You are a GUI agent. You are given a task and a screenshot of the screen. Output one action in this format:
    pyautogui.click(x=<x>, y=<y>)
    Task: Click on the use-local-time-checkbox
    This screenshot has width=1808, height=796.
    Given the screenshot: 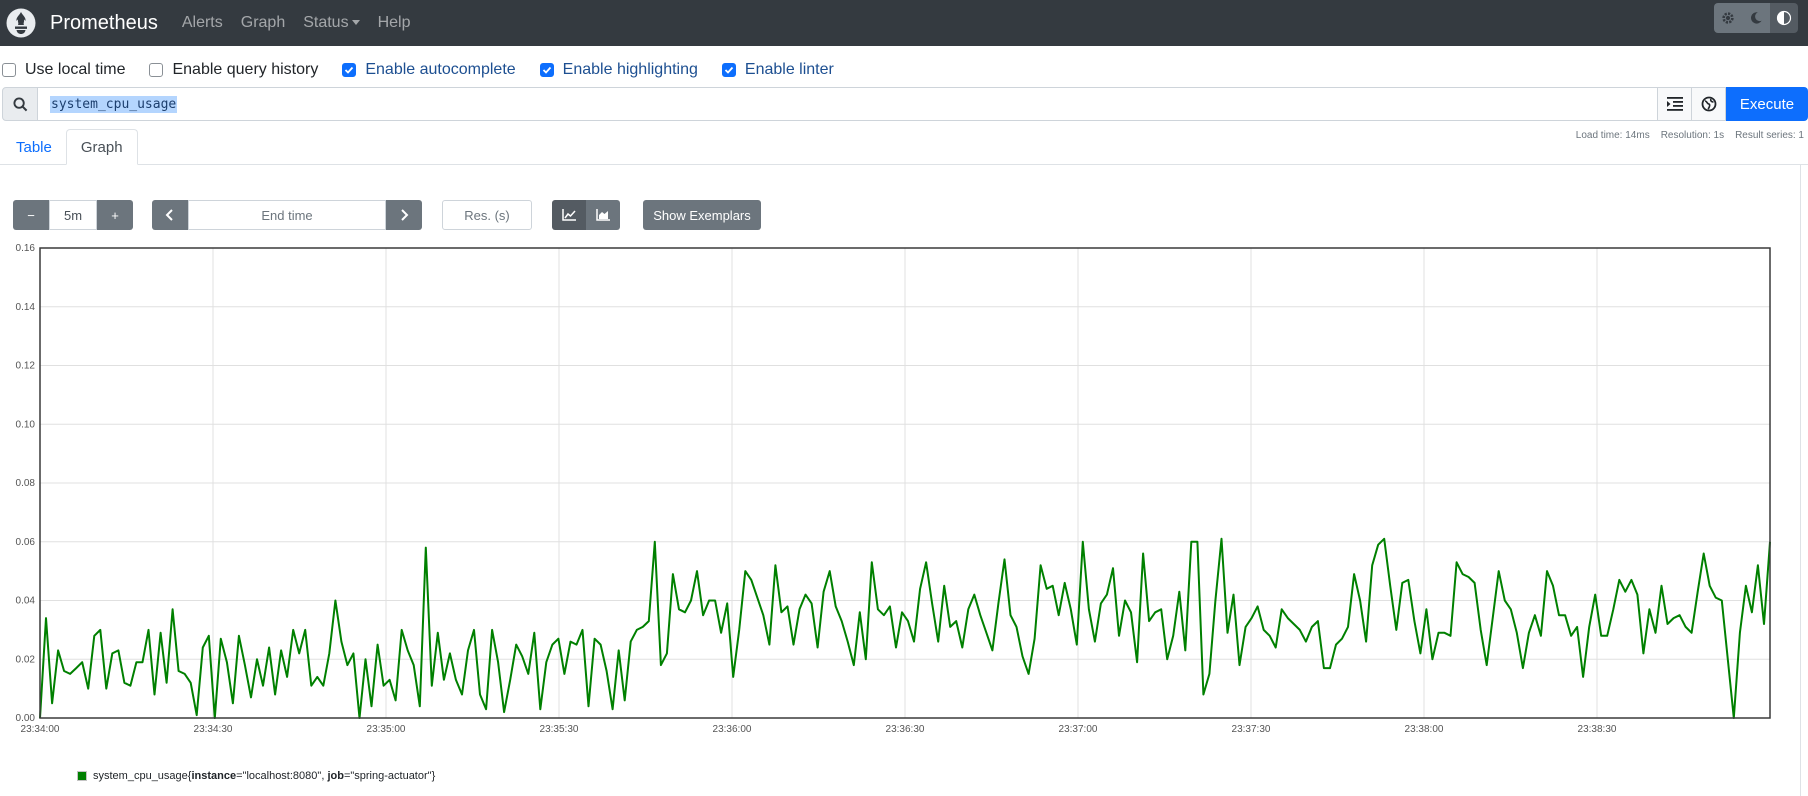 What is the action you would take?
    pyautogui.click(x=9, y=70)
    